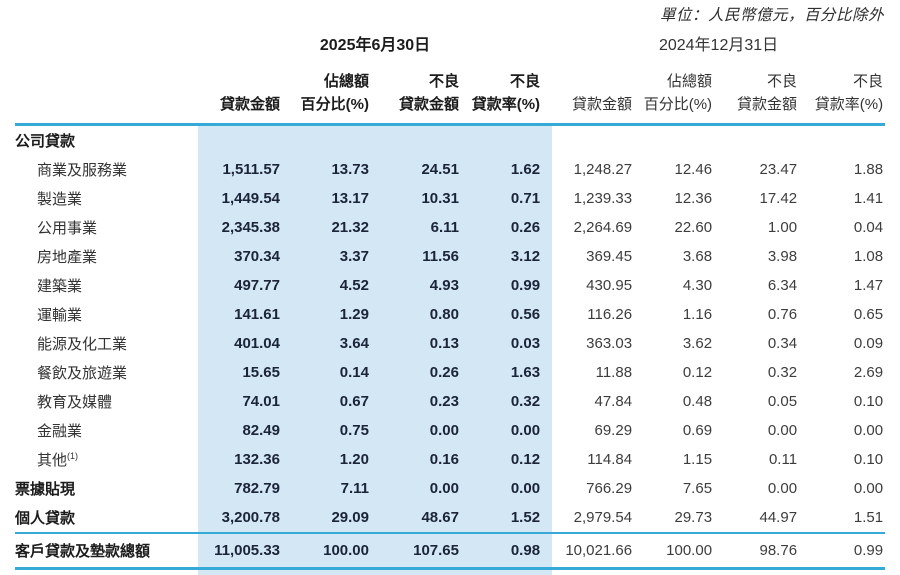  I want to click on value-2025-col3: 10.31, so click(416, 198).